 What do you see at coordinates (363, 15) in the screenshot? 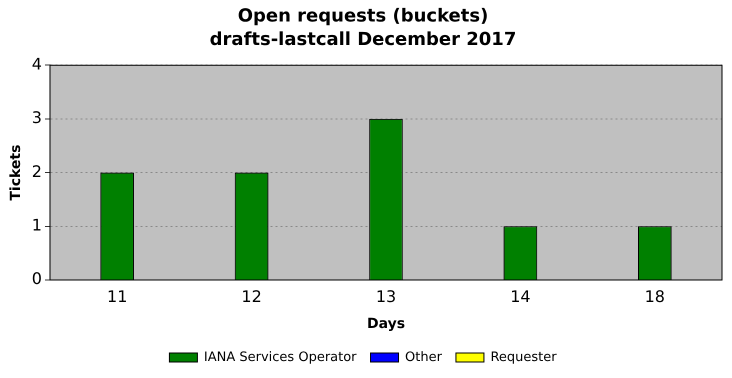
I see `chart-title: Open requests (buckets)` at bounding box center [363, 15].